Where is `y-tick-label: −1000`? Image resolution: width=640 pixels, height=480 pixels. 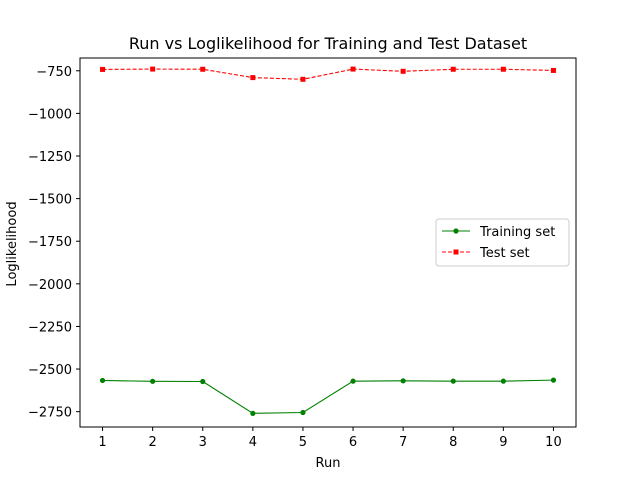
y-tick-label: −1000 is located at coordinates (50, 114).